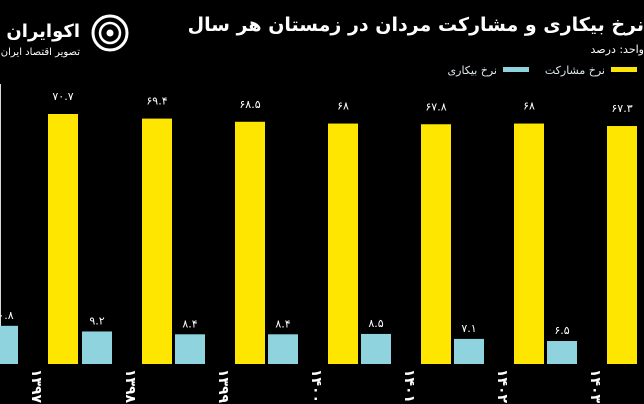 The height and width of the screenshot is (404, 644). Describe the element at coordinates (575, 70) in the screenshot. I see `legend-label-participation: نرخ مشارکت` at that location.